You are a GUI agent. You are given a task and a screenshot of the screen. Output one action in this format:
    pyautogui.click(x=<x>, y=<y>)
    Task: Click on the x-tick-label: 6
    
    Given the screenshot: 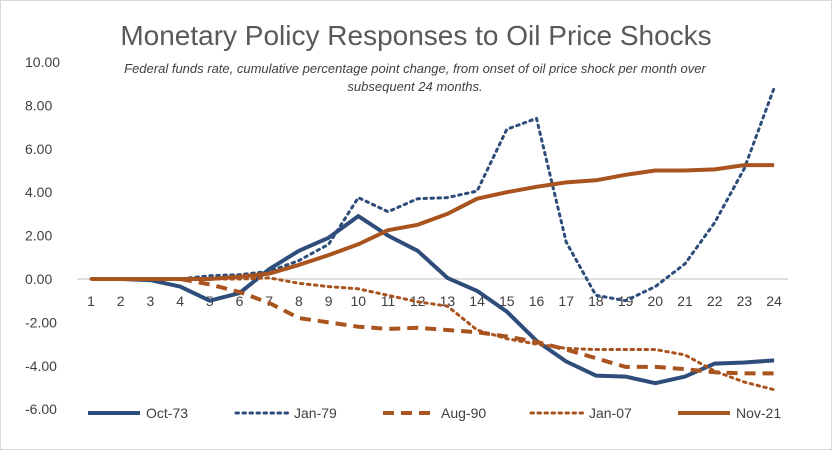 What is the action you would take?
    pyautogui.click(x=240, y=301)
    